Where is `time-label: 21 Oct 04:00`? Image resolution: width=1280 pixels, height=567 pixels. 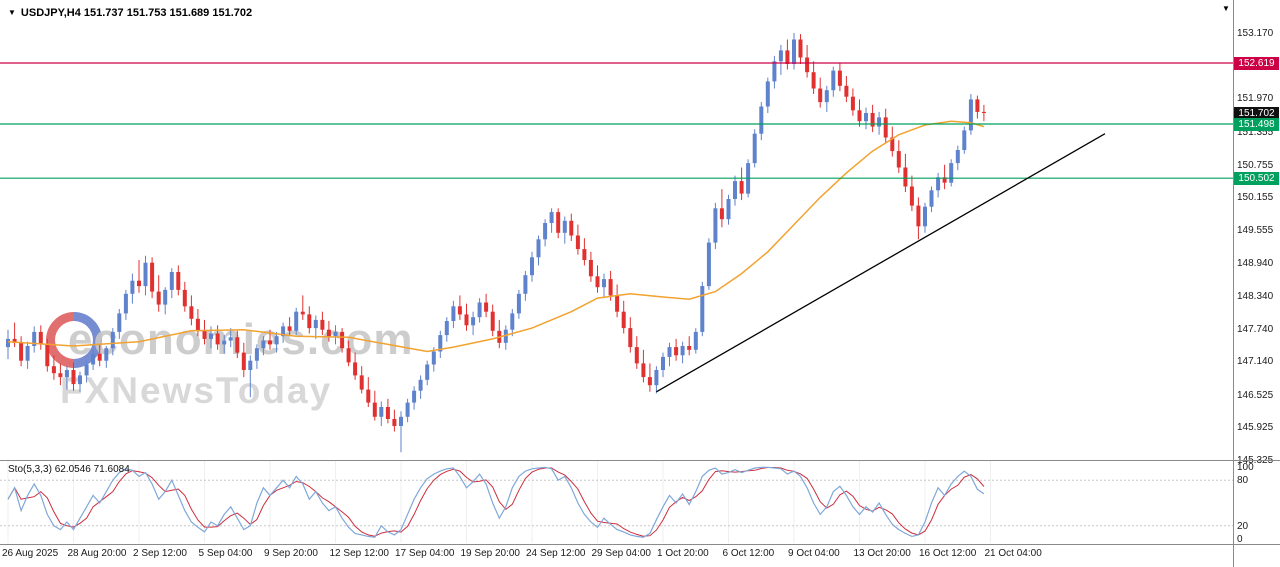 time-label: 21 Oct 04:00 is located at coordinates (1013, 553).